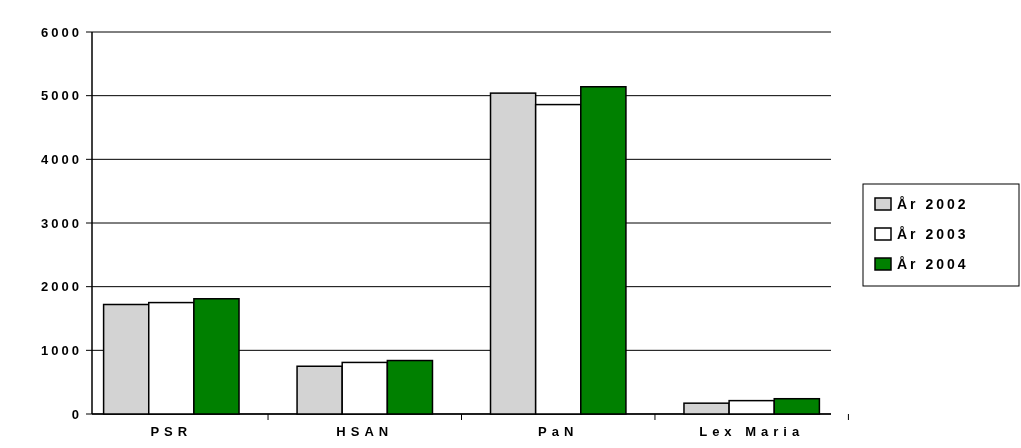 The image size is (1021, 448). I want to click on y-tick-label: 1000, so click(61, 350).